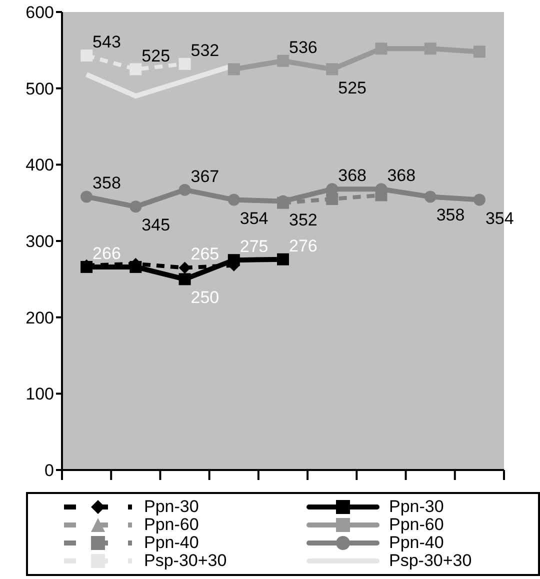 This screenshot has width=540, height=579. What do you see at coordinates (205, 254) in the screenshot?
I see `data-label: 265` at bounding box center [205, 254].